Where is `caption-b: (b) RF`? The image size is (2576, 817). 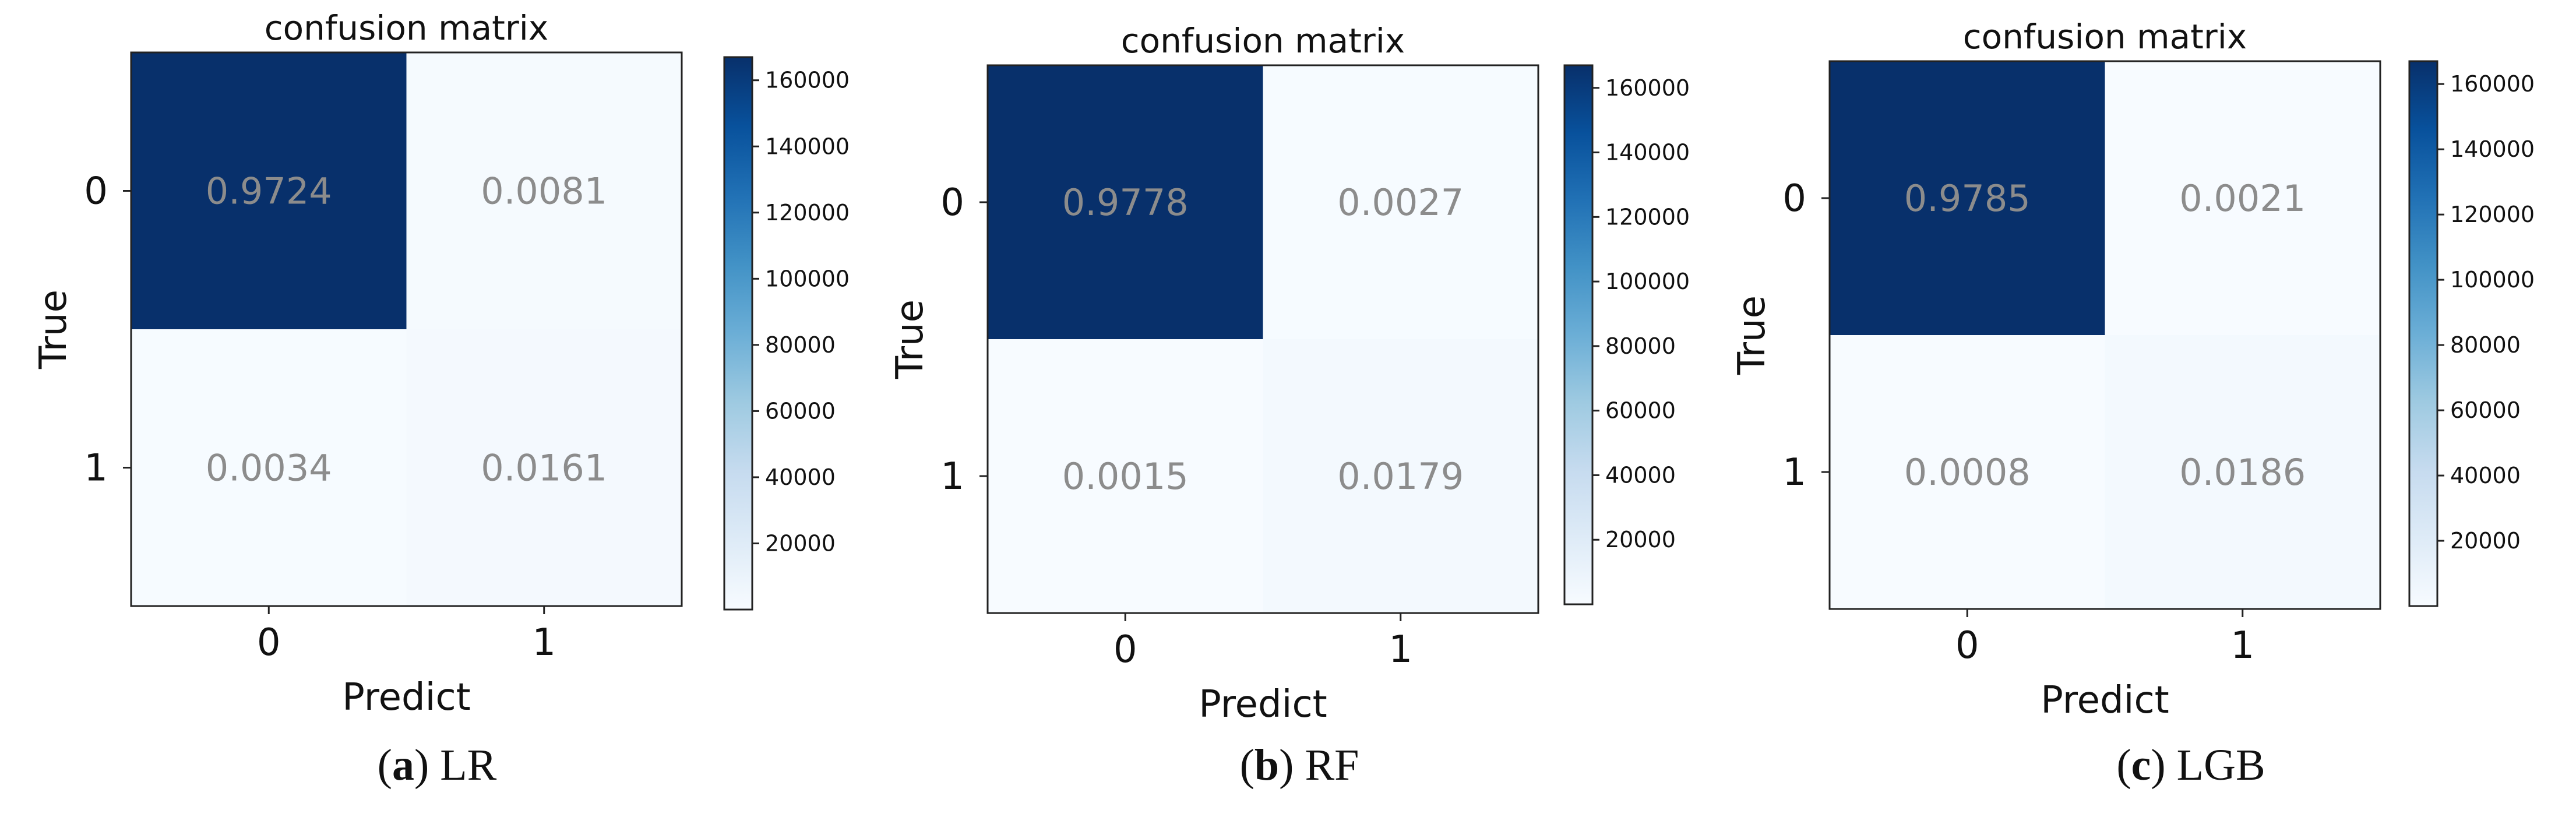
caption-b: (b) RF is located at coordinates (1299, 765).